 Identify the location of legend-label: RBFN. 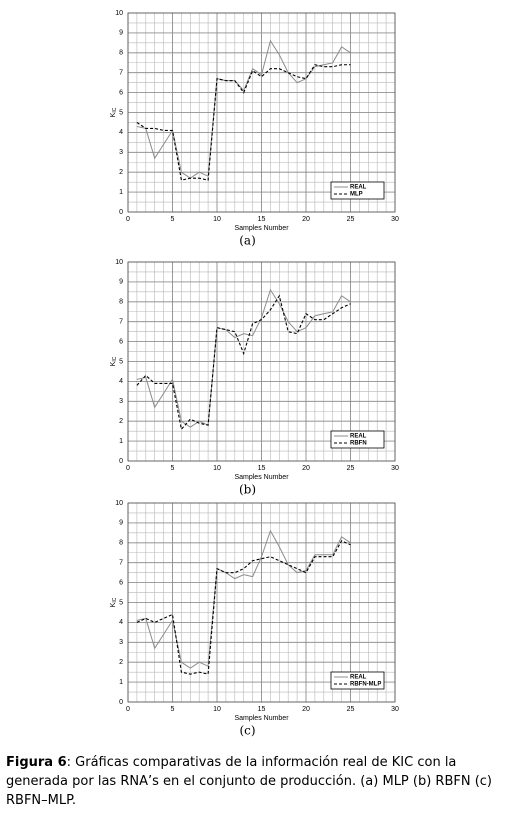
(358, 444).